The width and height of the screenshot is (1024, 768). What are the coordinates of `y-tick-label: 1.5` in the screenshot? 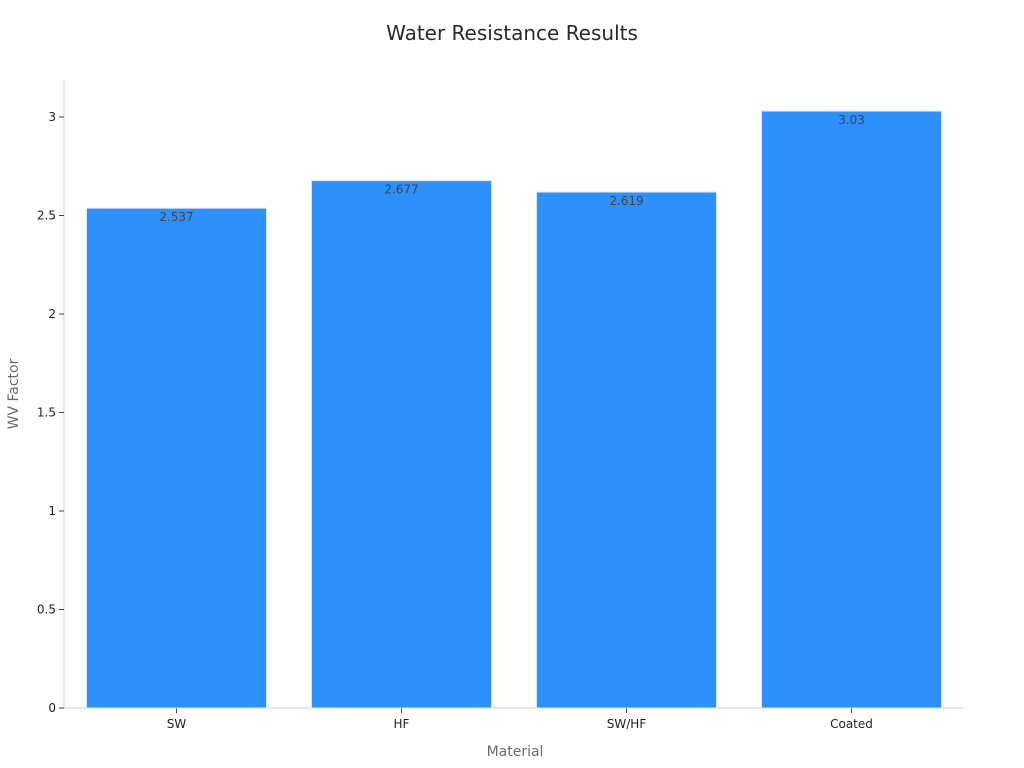 It's located at (46, 413).